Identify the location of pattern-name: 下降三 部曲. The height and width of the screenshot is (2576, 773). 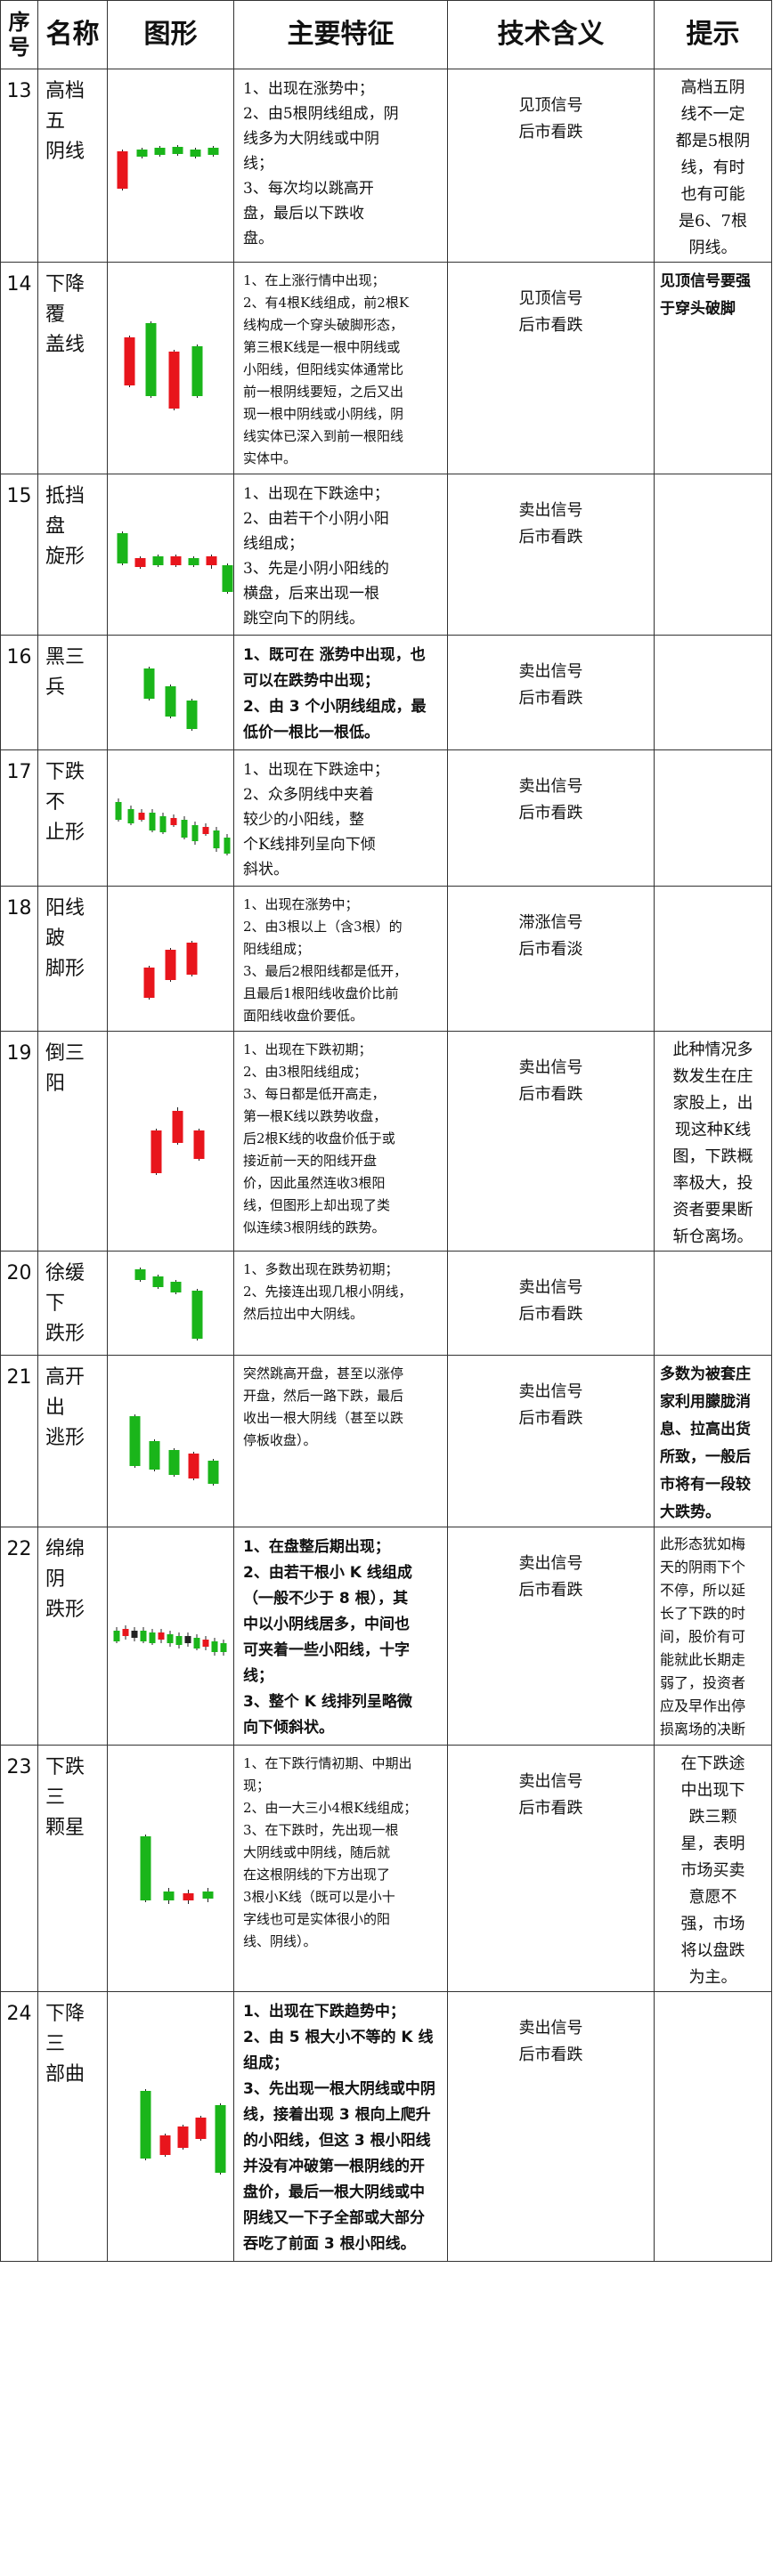
(72, 2127).